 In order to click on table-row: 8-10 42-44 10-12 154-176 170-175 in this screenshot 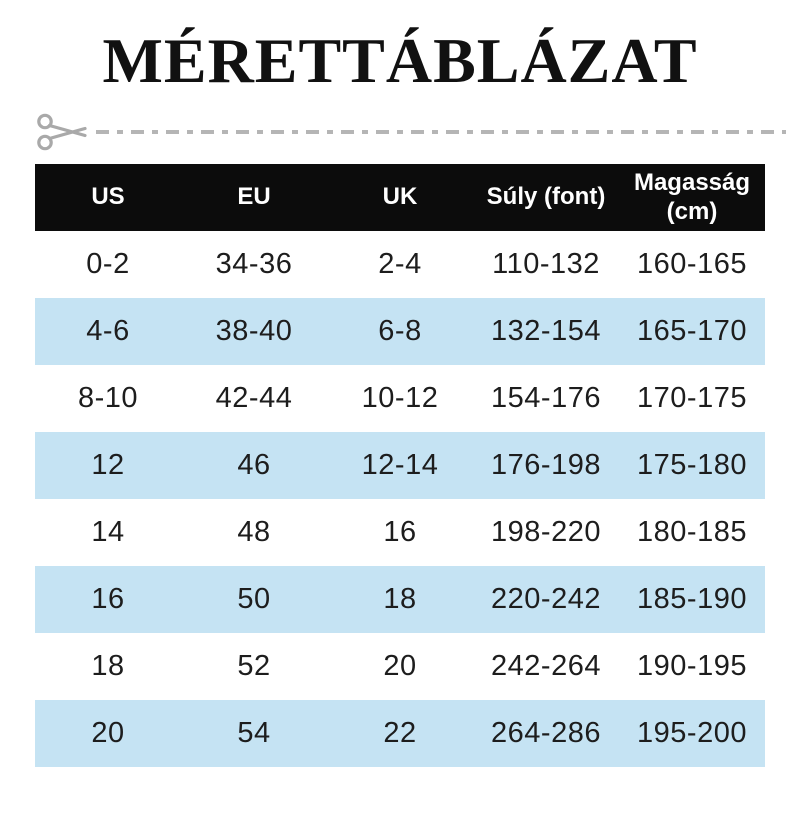, I will do `click(400, 399)`.